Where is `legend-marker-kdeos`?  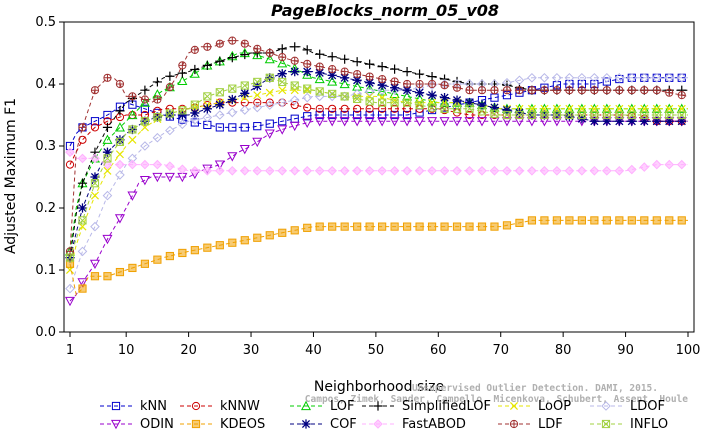 legend-marker-kdeos is located at coordinates (196, 424).